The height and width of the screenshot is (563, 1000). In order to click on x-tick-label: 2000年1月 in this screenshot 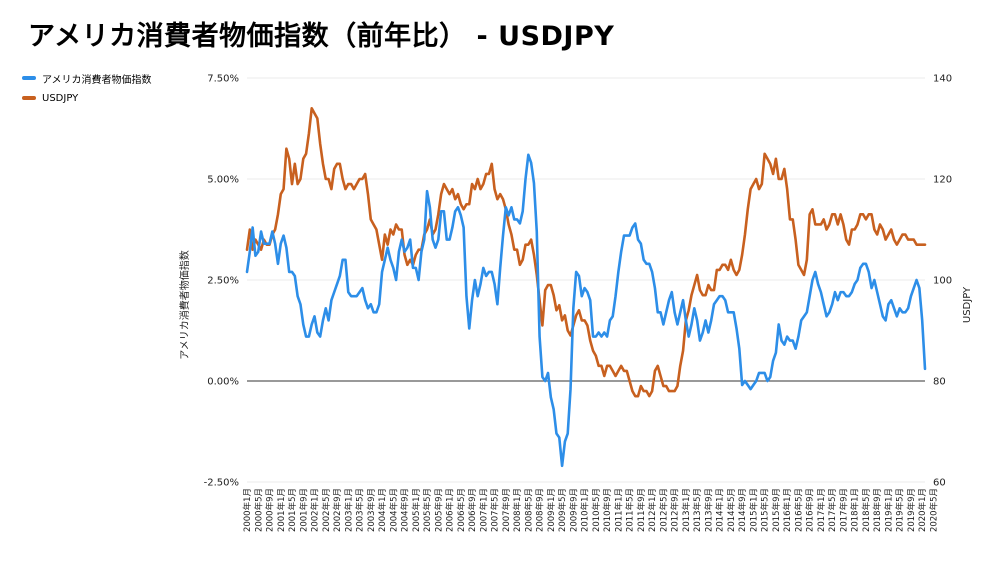, I will do `click(247, 510)`.